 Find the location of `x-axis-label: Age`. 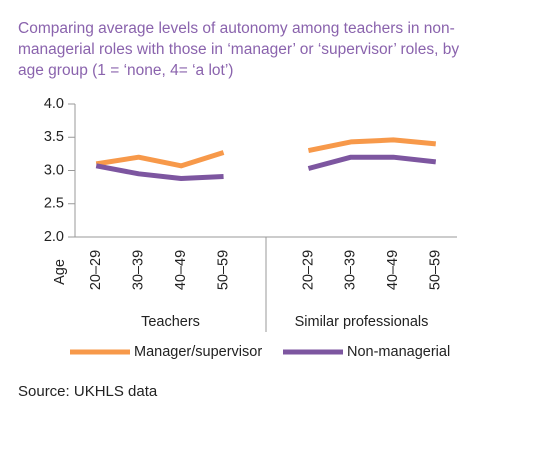

x-axis-label: Age is located at coordinates (60, 272).